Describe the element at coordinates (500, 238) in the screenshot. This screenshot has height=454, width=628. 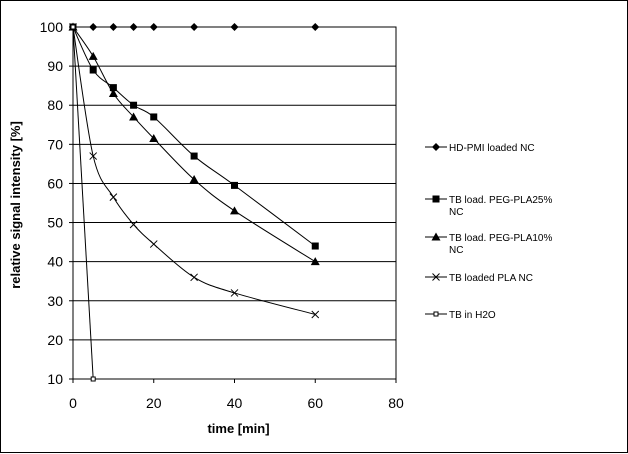
I see `legend-label: TB load. PEG-PLA10%` at that location.